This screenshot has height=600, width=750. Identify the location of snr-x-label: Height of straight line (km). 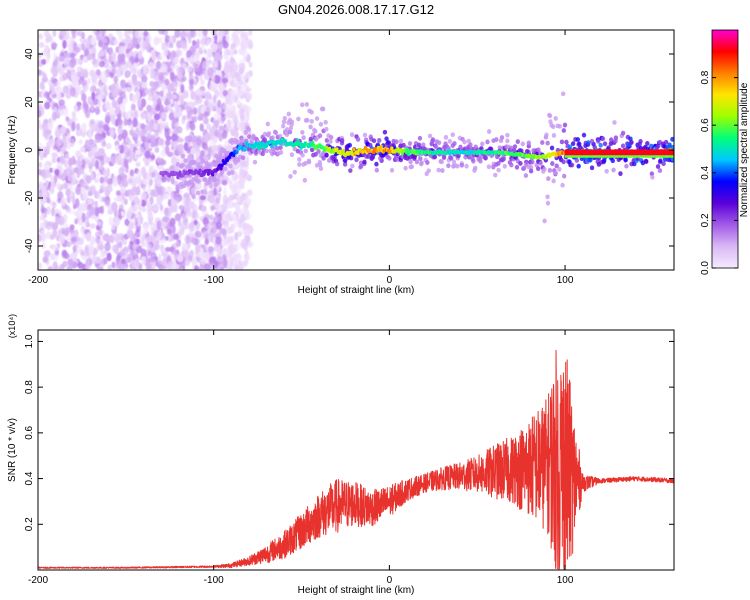
(356, 590).